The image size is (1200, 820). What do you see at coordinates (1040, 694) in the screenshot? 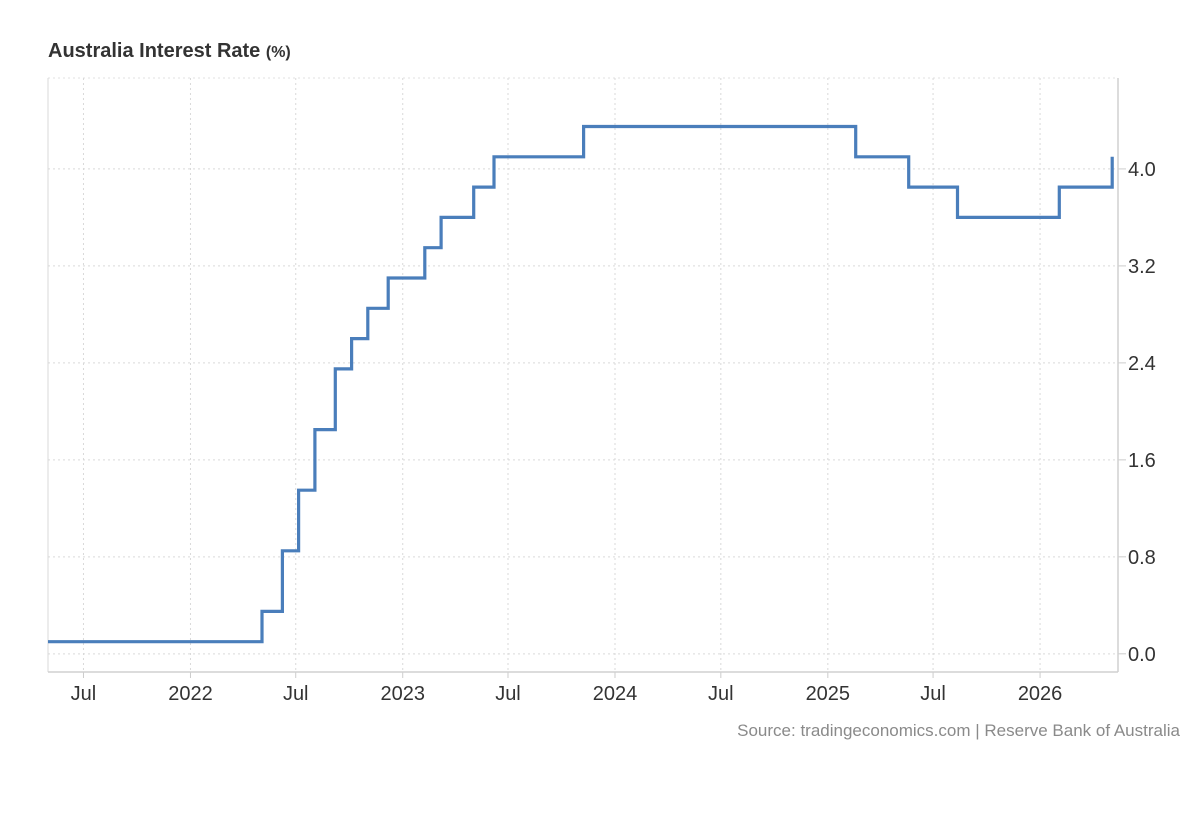
I see `x-tick-label: 2026` at bounding box center [1040, 694].